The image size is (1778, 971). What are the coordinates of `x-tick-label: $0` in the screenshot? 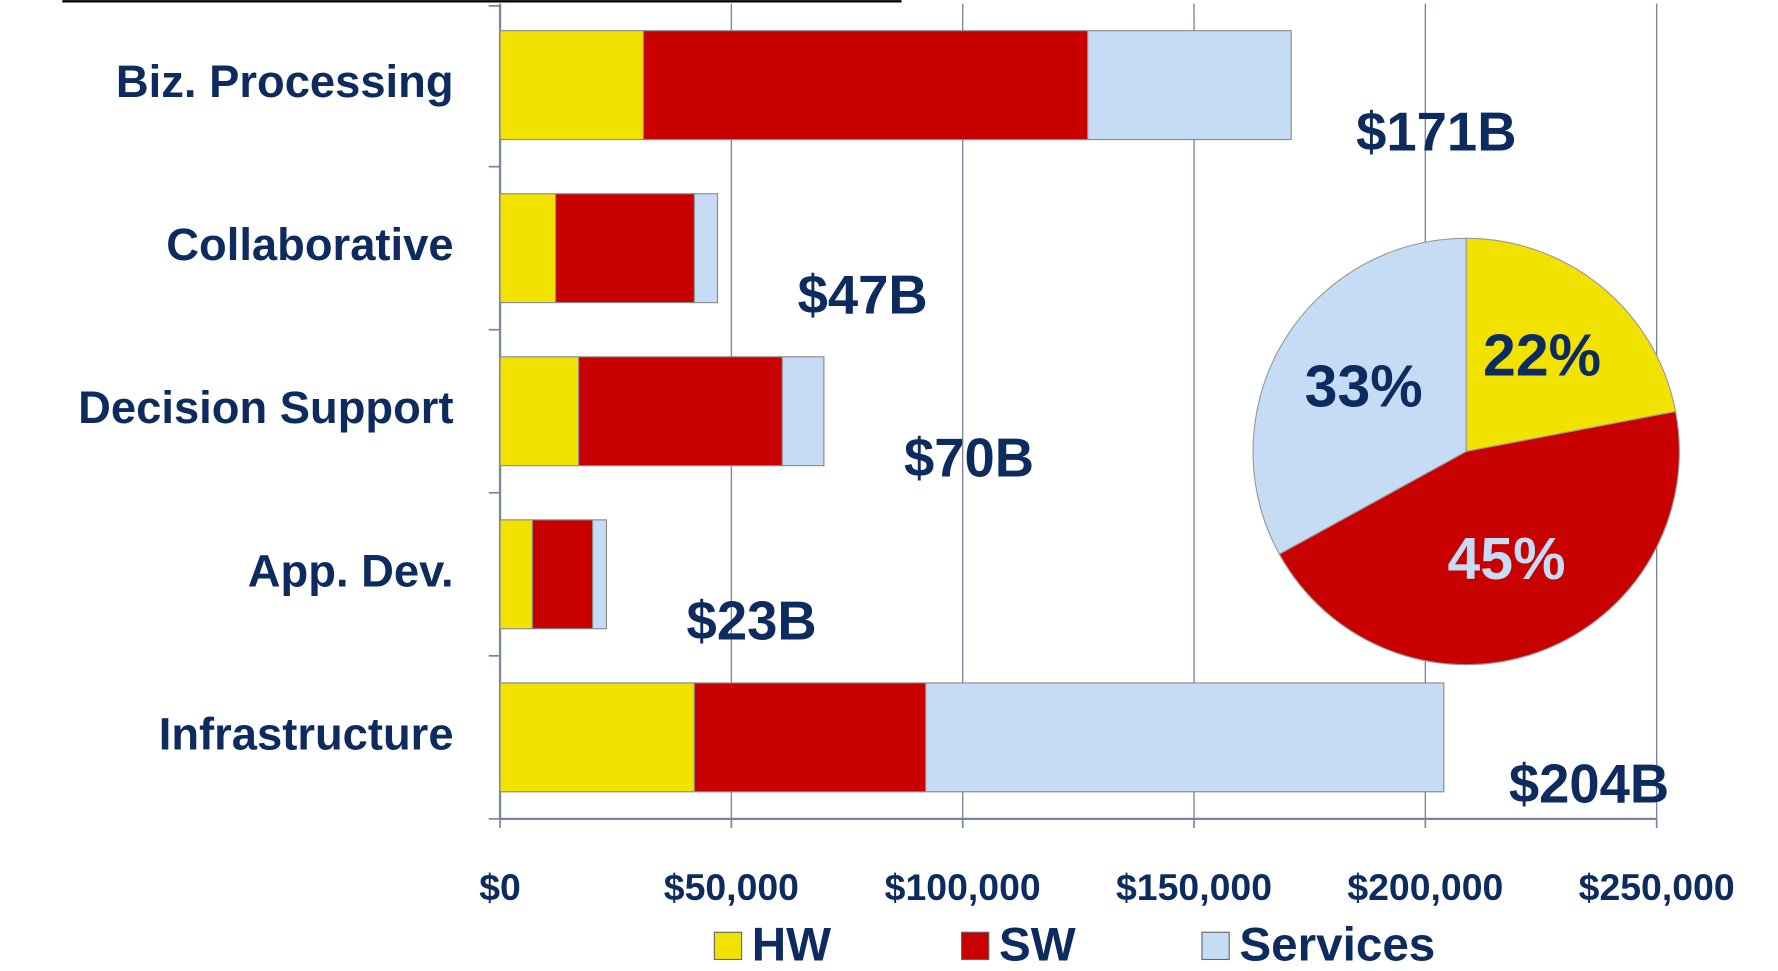 It's located at (500, 887).